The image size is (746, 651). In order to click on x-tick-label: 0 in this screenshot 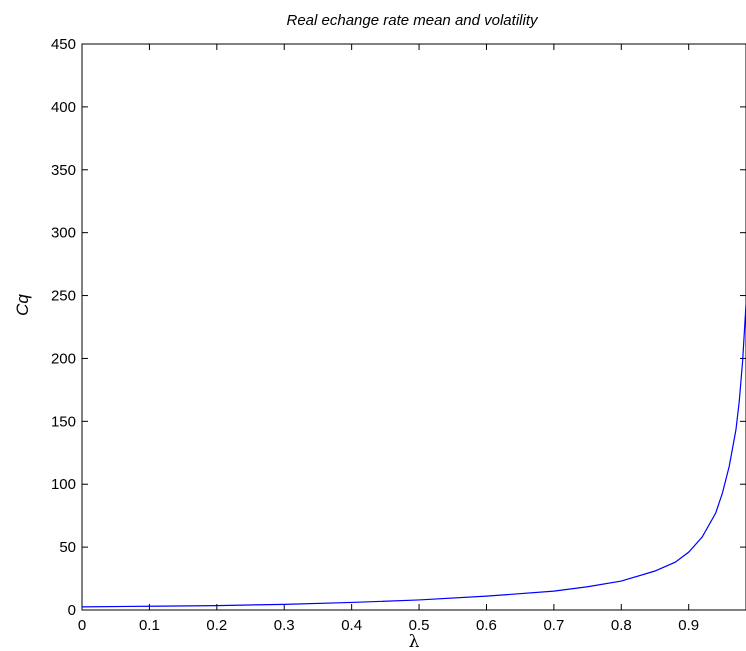, I will do `click(82, 625)`.